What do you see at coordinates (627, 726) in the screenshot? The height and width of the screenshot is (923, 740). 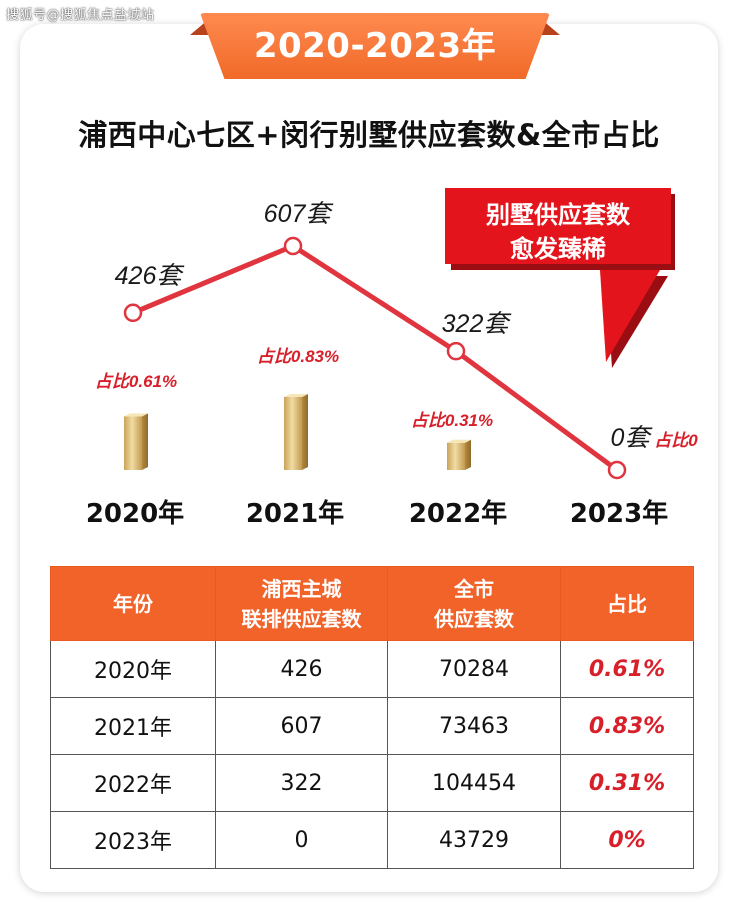 I see `cell-ratio: 0.83%` at bounding box center [627, 726].